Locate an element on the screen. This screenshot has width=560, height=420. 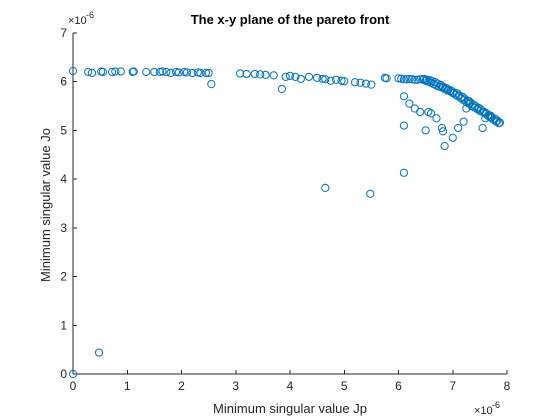
y-axis-label: Minimum singular value Jo is located at coordinates (45, 205).